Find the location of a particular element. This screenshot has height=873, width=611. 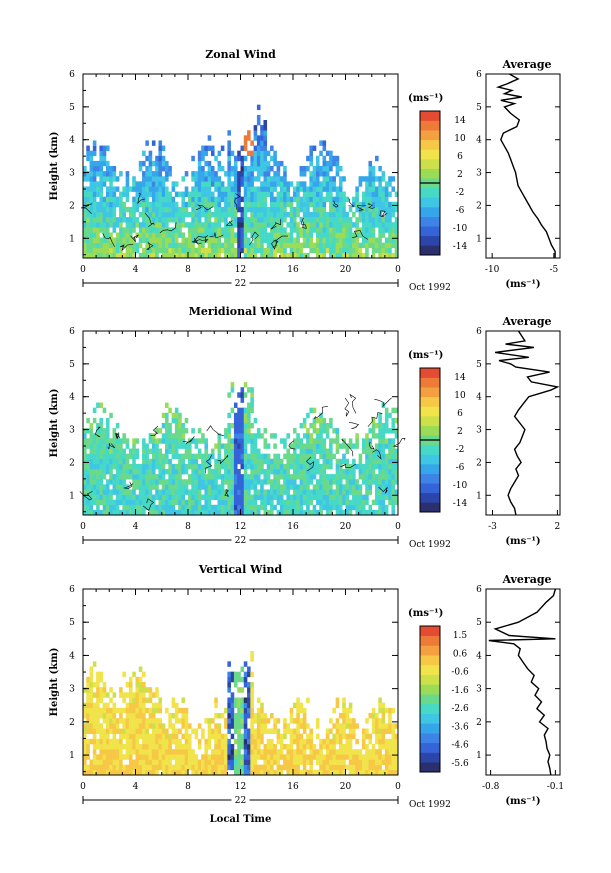

average-title: Average is located at coordinates (526, 579).